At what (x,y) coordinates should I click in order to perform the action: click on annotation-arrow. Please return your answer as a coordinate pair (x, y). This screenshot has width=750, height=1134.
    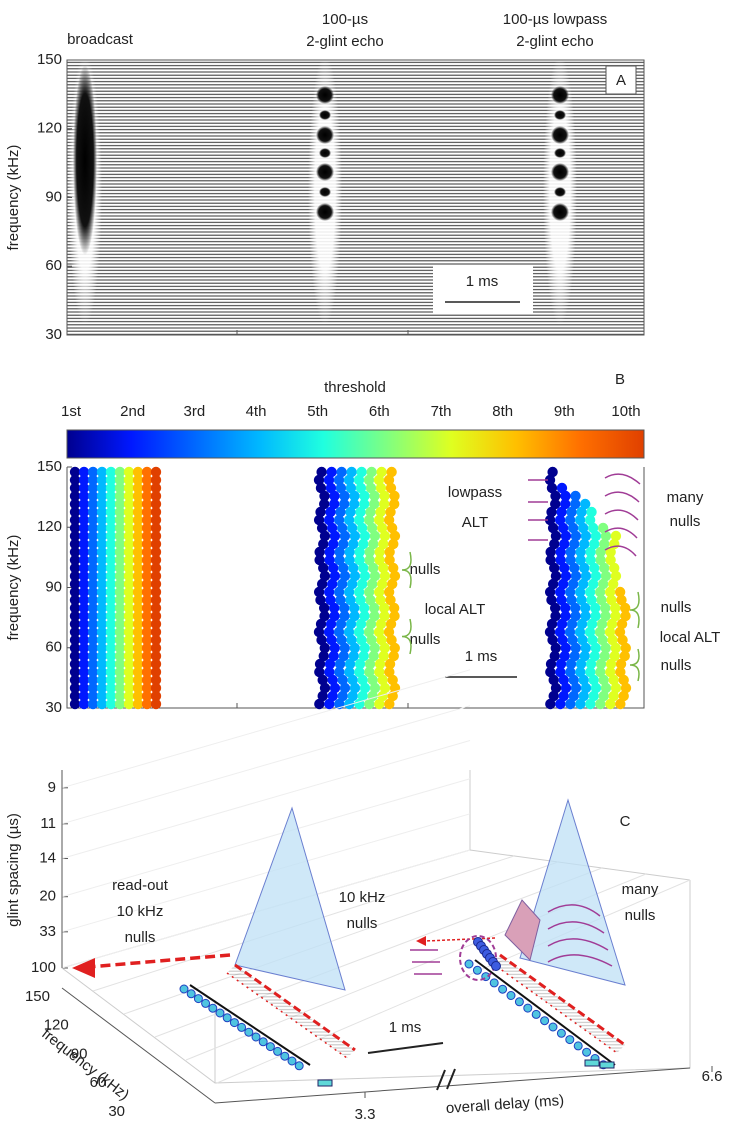
    Looking at the image, I should click on (622, 497).